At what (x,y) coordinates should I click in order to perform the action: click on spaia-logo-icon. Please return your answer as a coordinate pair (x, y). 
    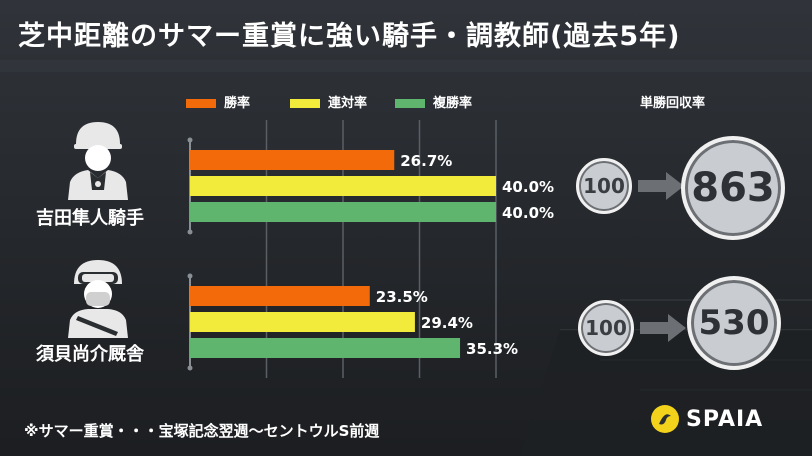
    Looking at the image, I should click on (665, 419).